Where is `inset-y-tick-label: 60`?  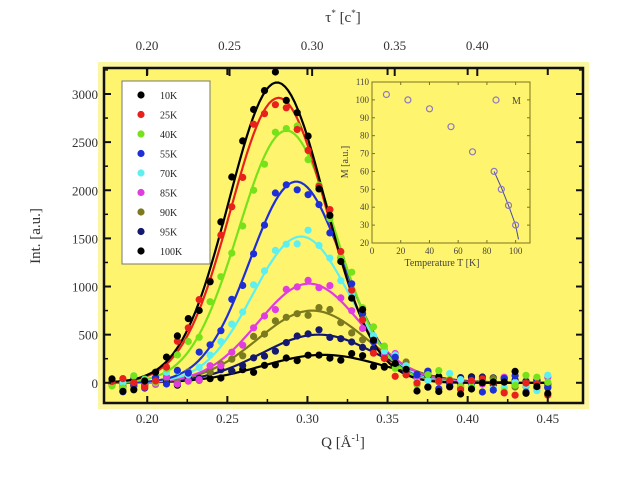
inset-y-tick-label: 60 is located at coordinates (365, 171).